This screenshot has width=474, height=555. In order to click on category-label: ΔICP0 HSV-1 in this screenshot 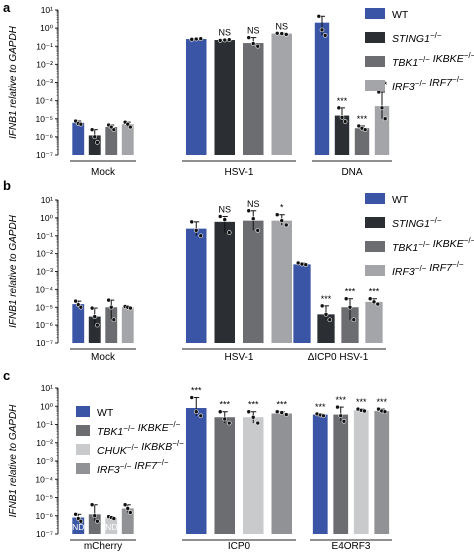, I will do `click(338, 357)`.